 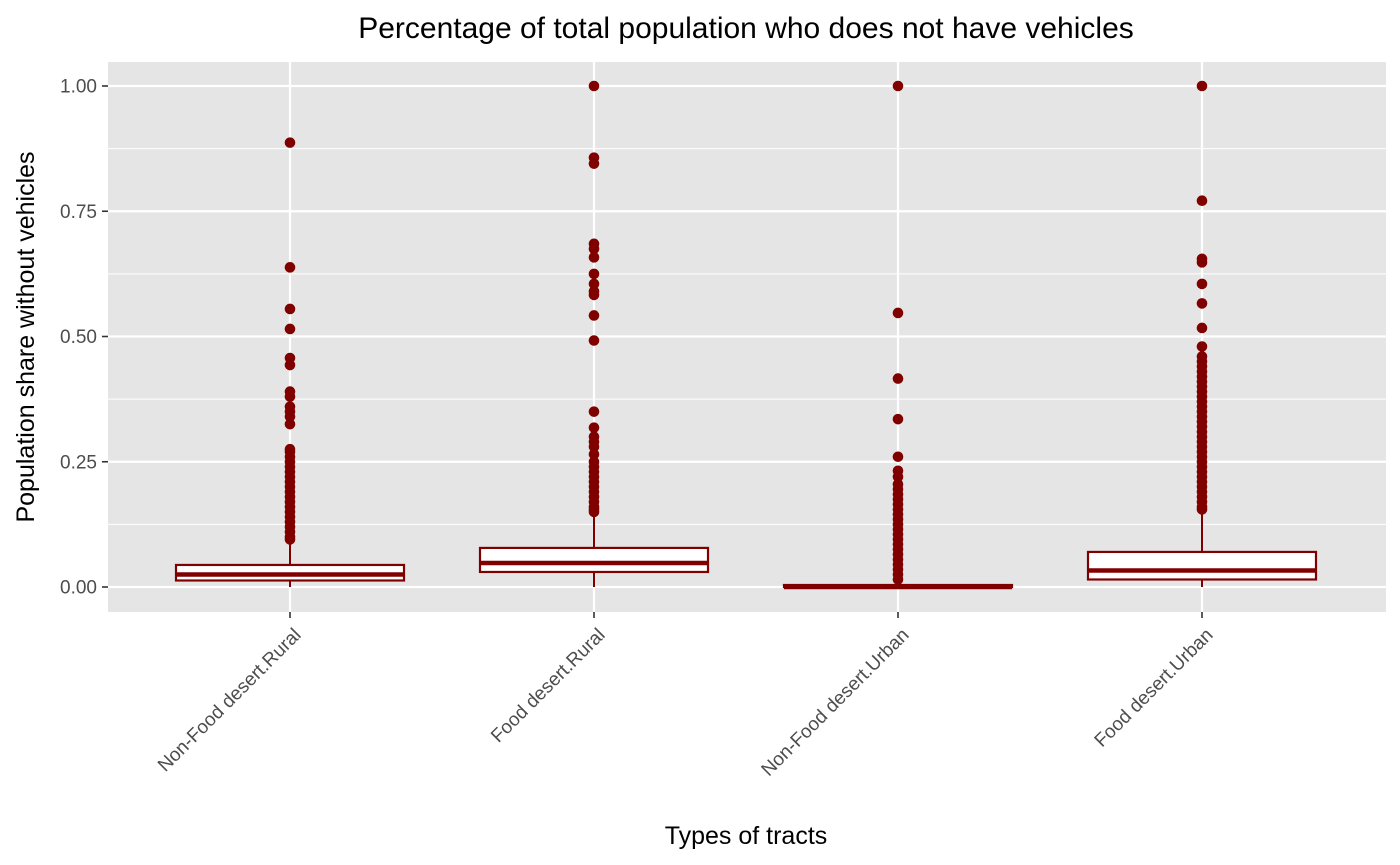 I want to click on x-axis-title: Types of tracts, so click(x=746, y=836).